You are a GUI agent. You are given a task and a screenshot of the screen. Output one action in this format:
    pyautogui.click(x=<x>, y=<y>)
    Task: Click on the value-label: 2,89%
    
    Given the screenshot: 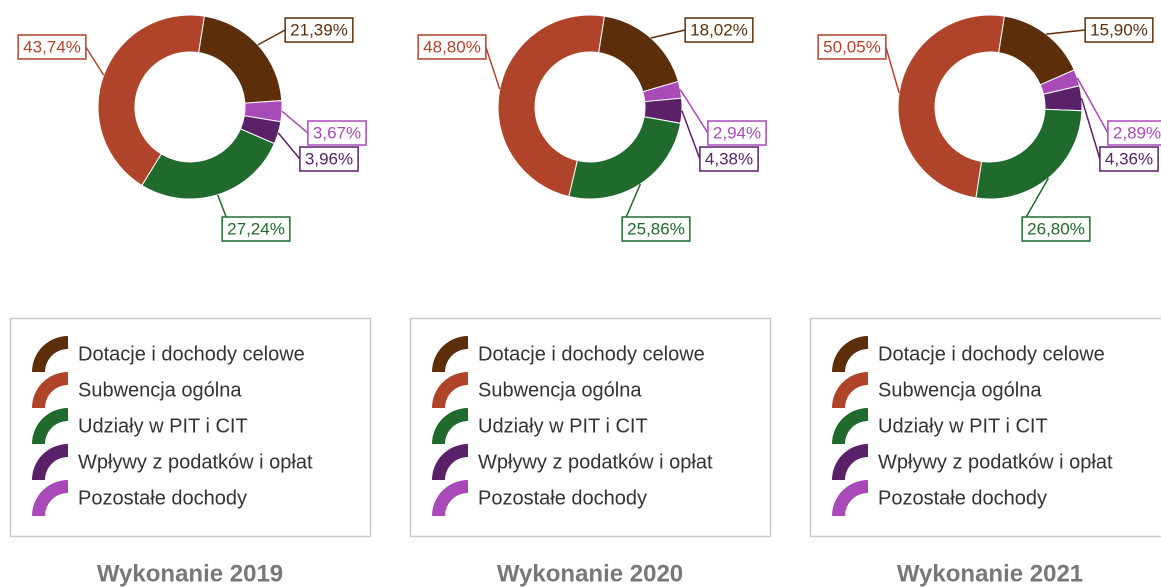 What is the action you would take?
    pyautogui.click(x=1134, y=133)
    